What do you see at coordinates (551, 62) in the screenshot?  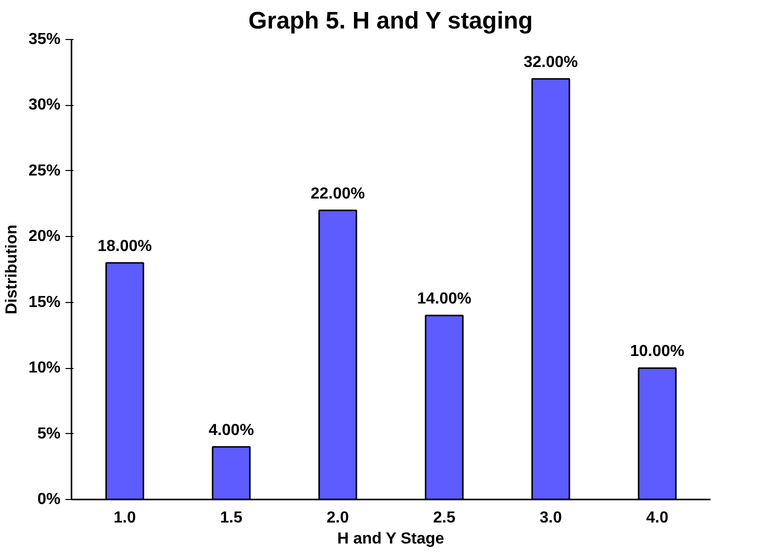 I see `data-label: 32.00%` at bounding box center [551, 62].